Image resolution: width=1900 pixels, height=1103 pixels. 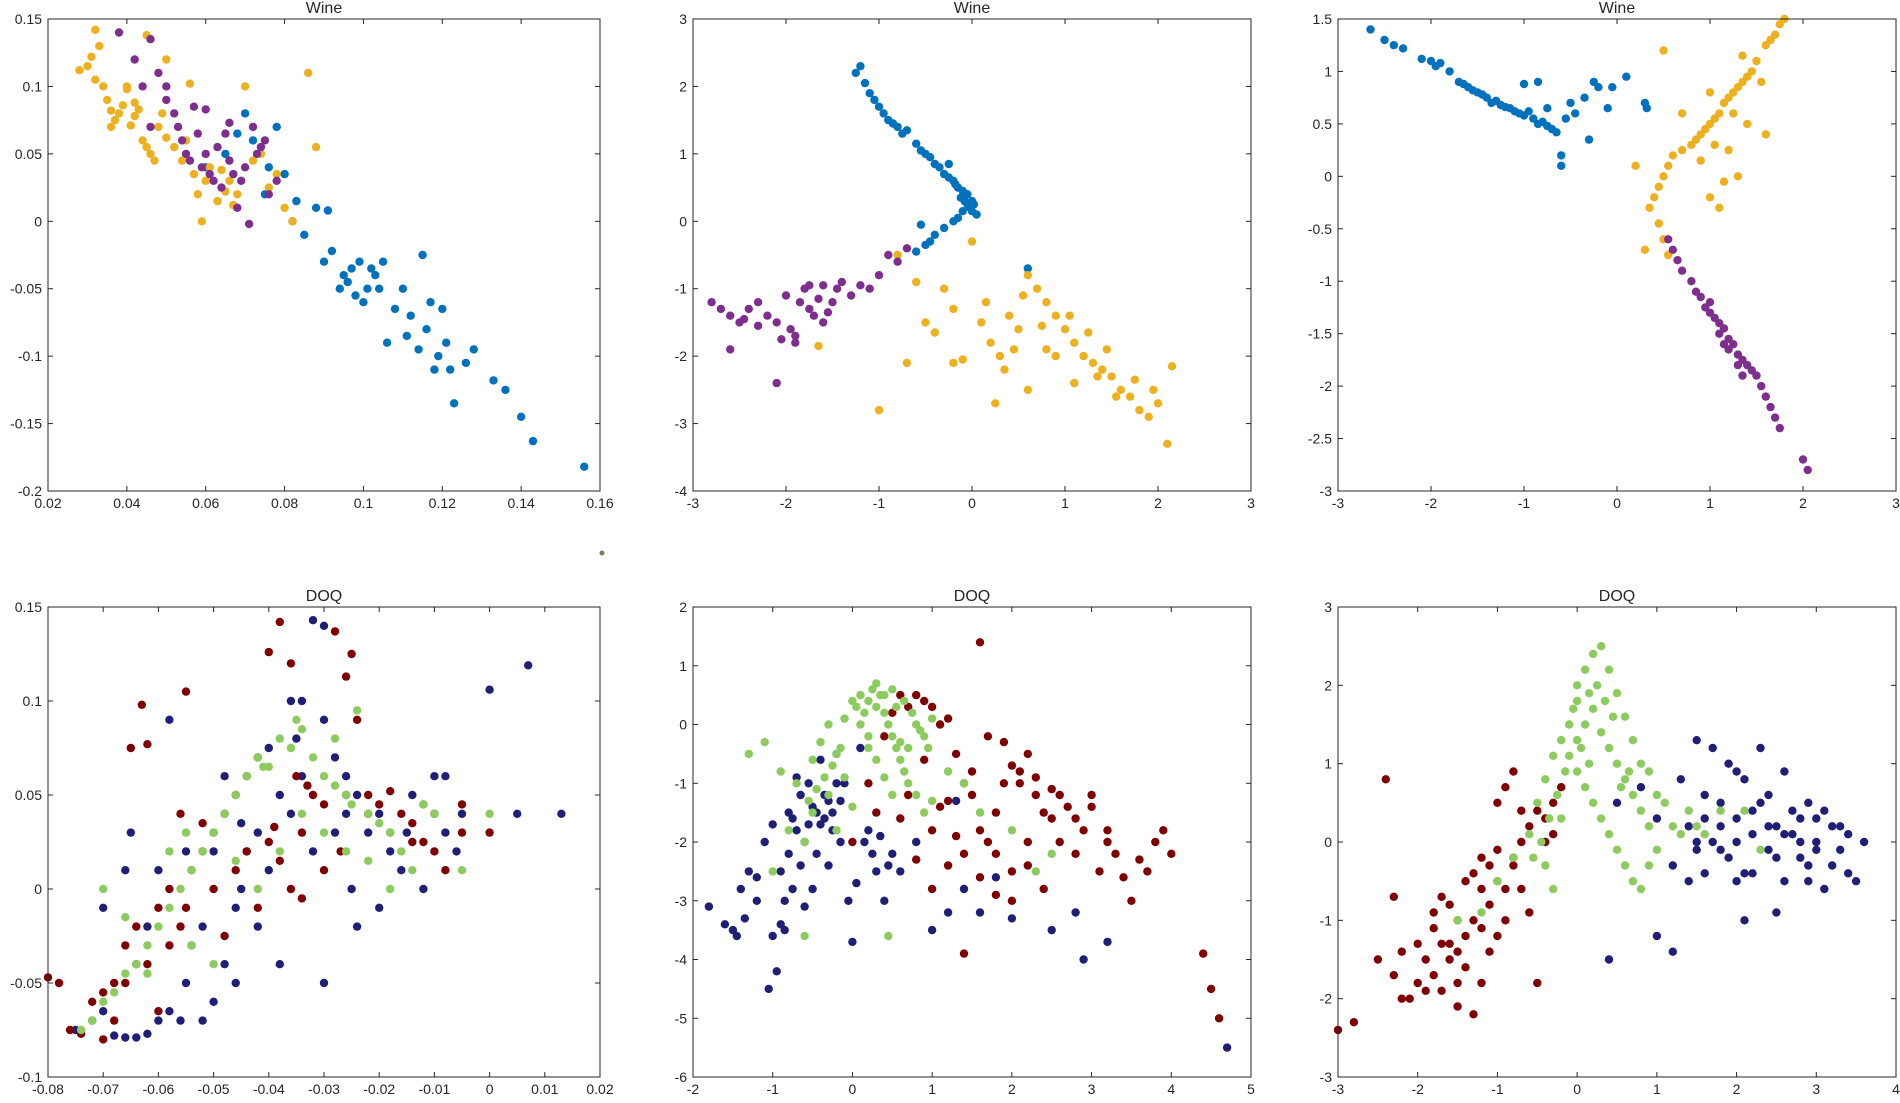 I want to click on x-tick-label: -0.08, so click(x=48, y=1089).